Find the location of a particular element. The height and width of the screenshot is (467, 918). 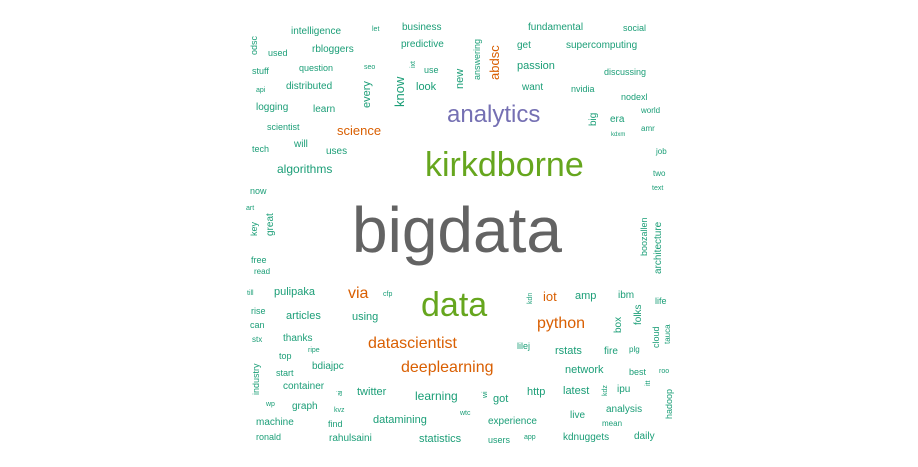

word-api: api is located at coordinates (261, 90).